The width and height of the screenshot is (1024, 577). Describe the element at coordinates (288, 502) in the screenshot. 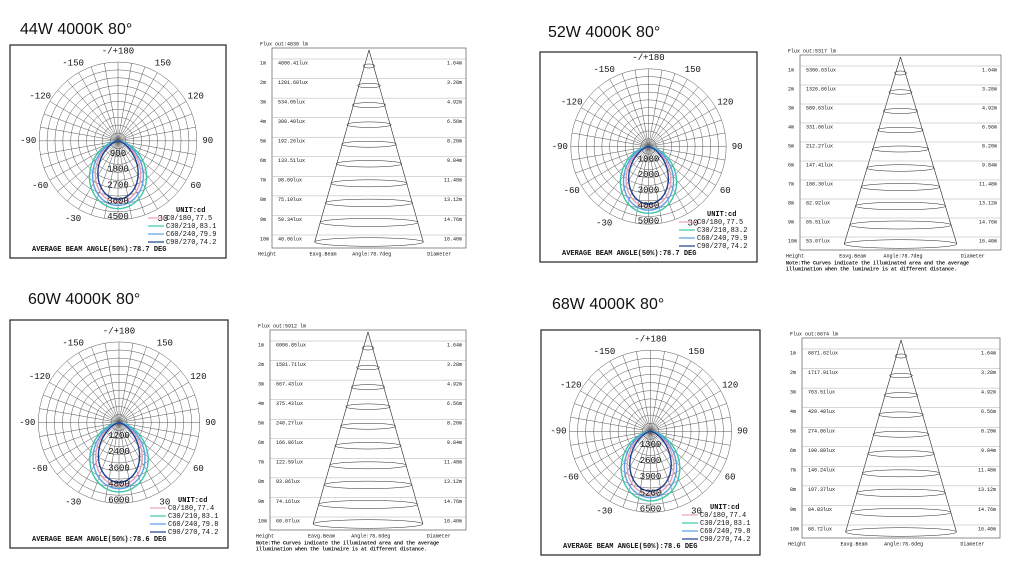

I see `lux-label: 74.16lux` at that location.